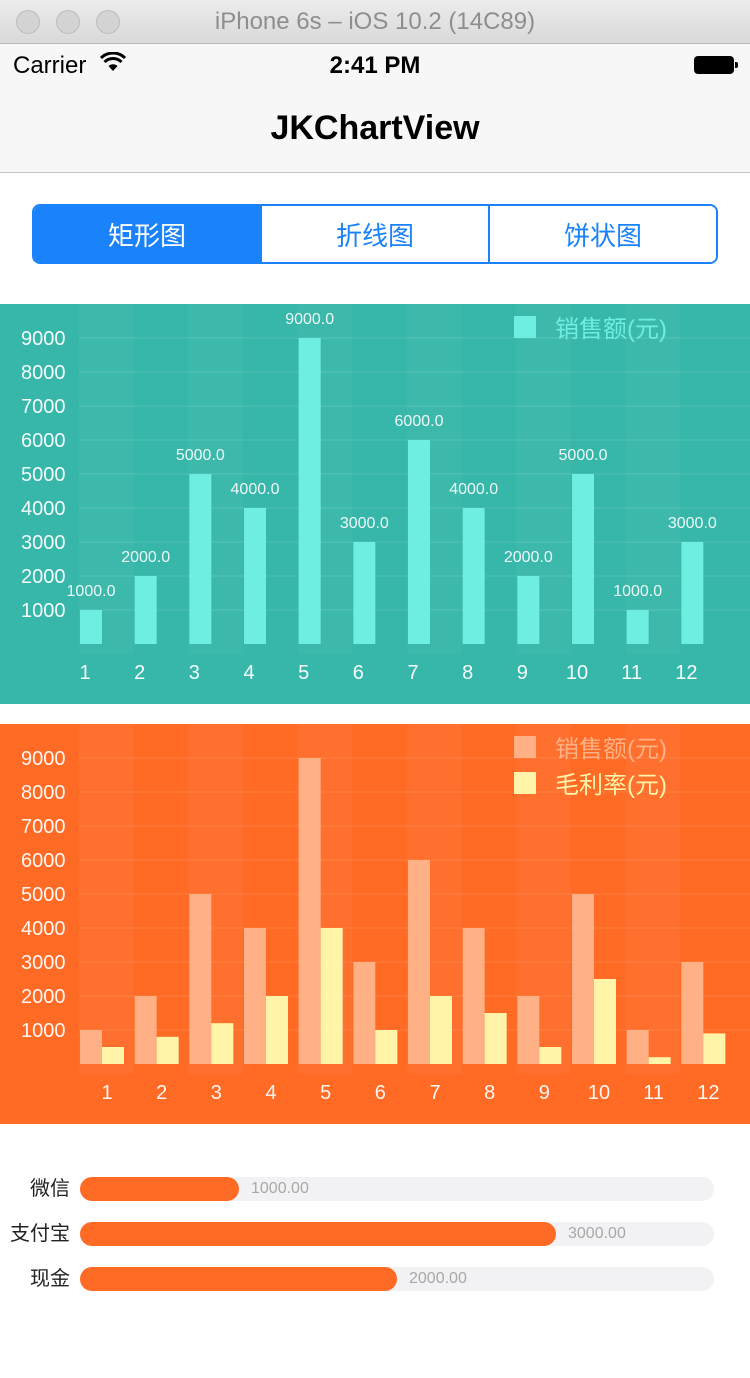 The width and height of the screenshot is (750, 1378). Describe the element at coordinates (419, 421) in the screenshot. I see `data-label: 6000.0` at that location.